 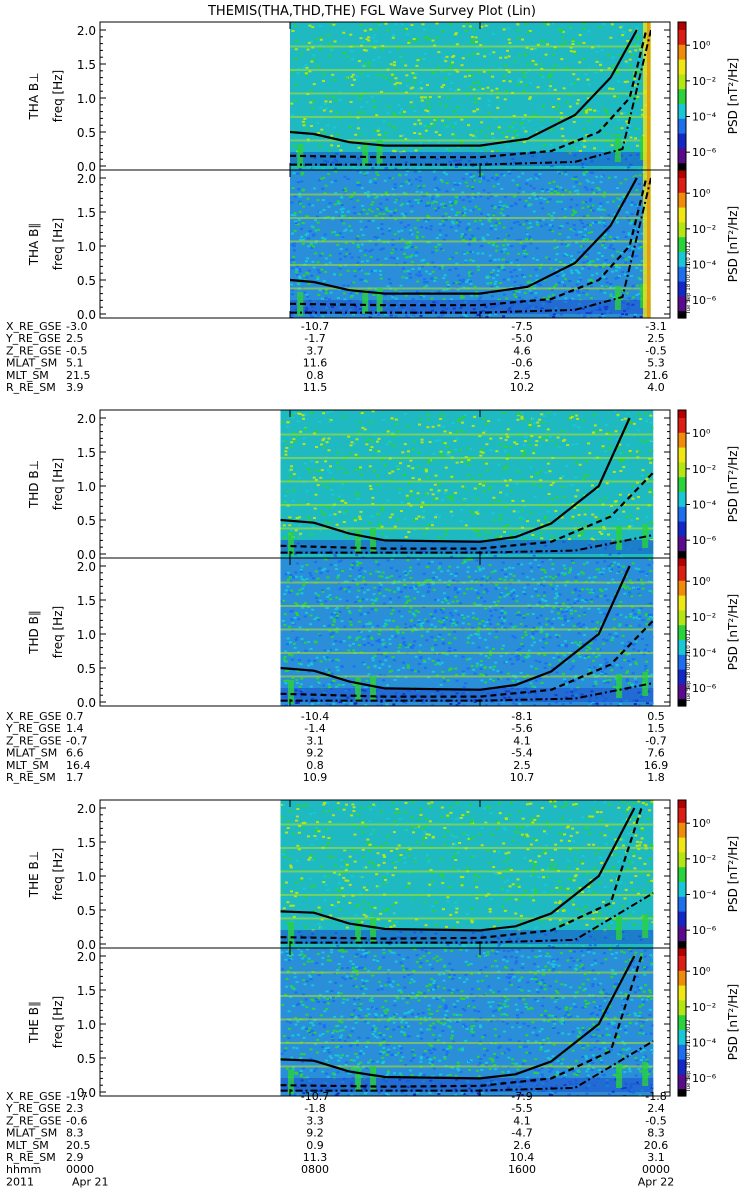 I want to click on panel-ylabel: THE B∥, so click(x=34, y=1022).